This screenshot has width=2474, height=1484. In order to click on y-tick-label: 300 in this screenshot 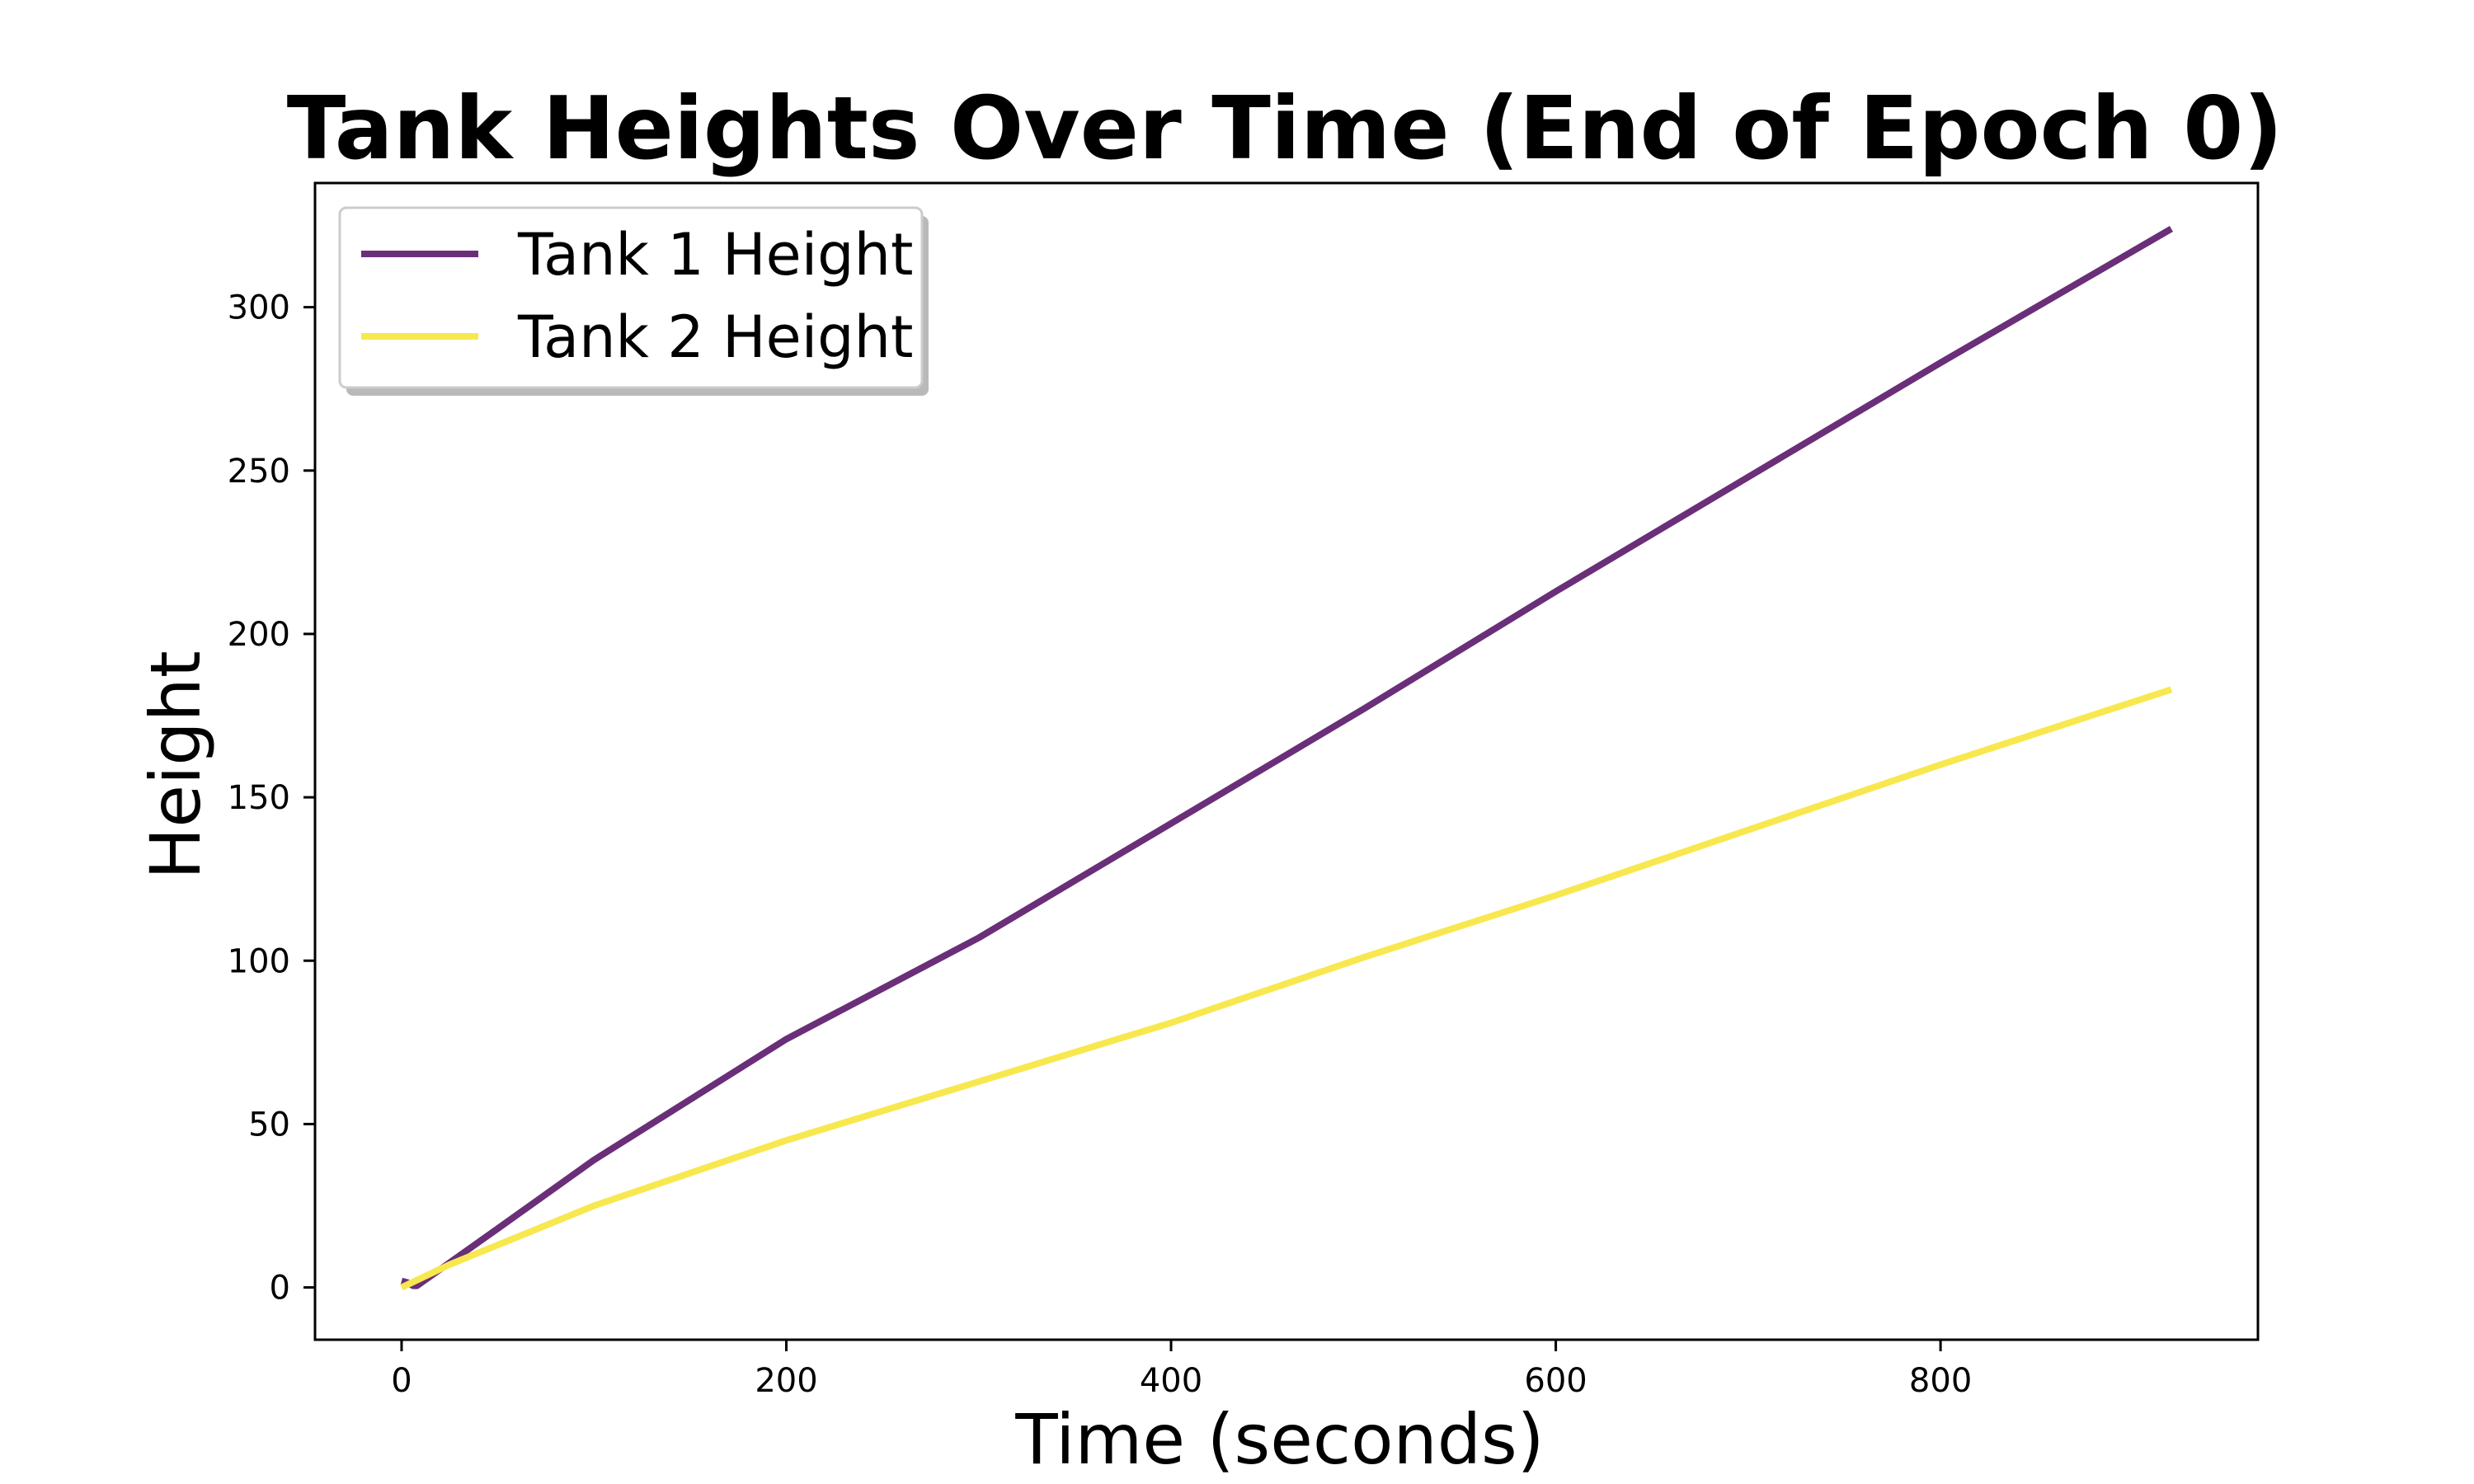, I will do `click(259, 308)`.